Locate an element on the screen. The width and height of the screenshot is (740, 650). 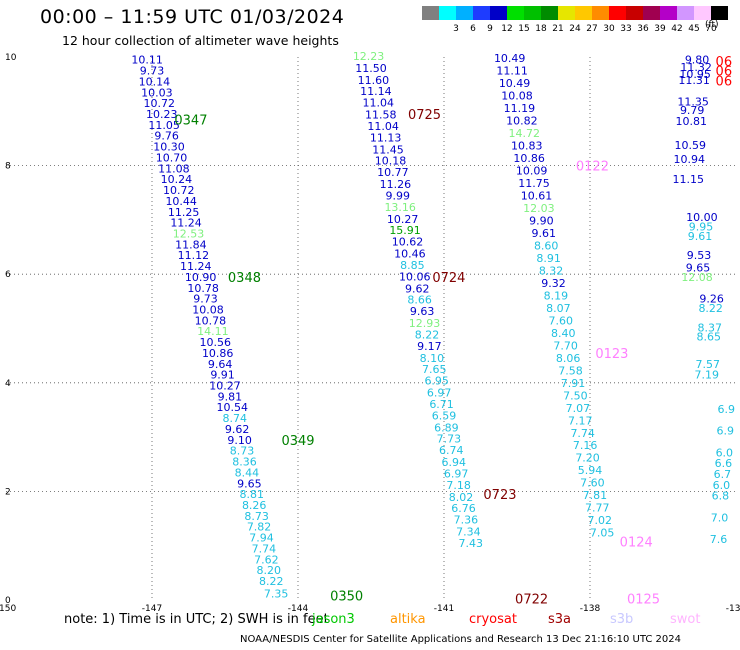
wave-height-value: 8.26 is located at coordinates (254, 505).